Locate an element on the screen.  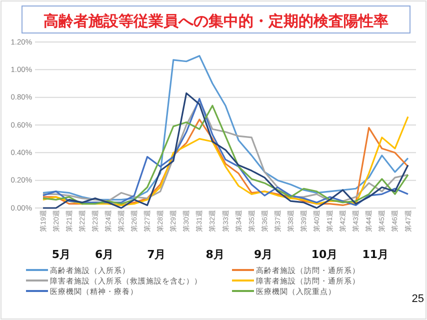
text: 11月 is located at coordinates (375, 254).